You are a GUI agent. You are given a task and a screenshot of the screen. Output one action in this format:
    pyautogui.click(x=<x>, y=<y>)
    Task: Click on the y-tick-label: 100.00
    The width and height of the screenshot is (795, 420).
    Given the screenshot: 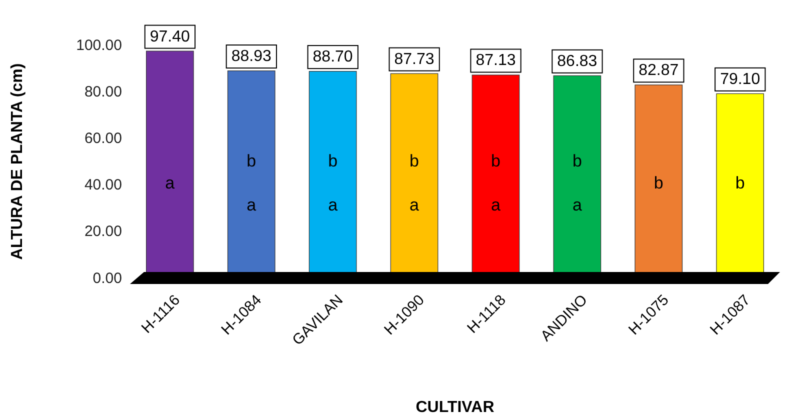 What is the action you would take?
    pyautogui.click(x=99, y=45)
    